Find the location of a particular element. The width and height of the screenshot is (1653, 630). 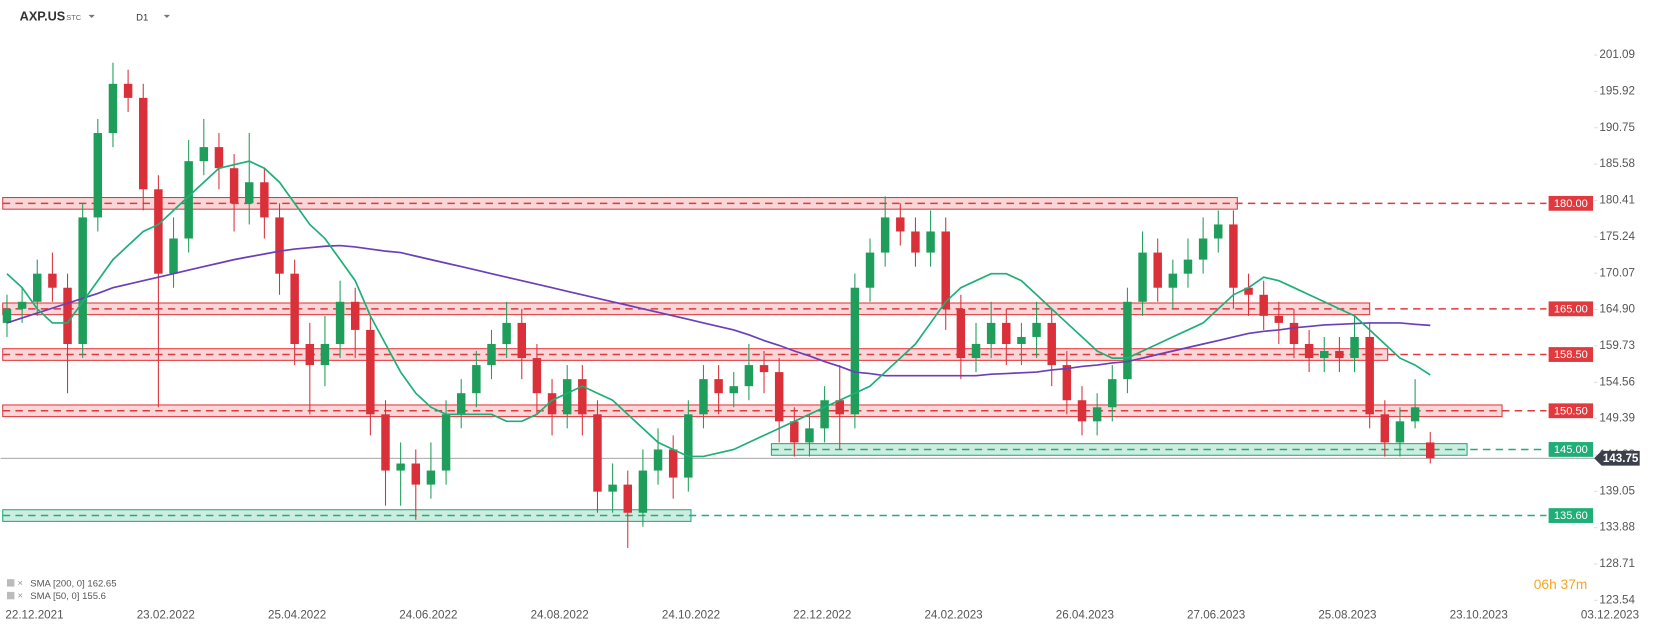

x-tick-label: 22.12.2021 is located at coordinates (34, 614).